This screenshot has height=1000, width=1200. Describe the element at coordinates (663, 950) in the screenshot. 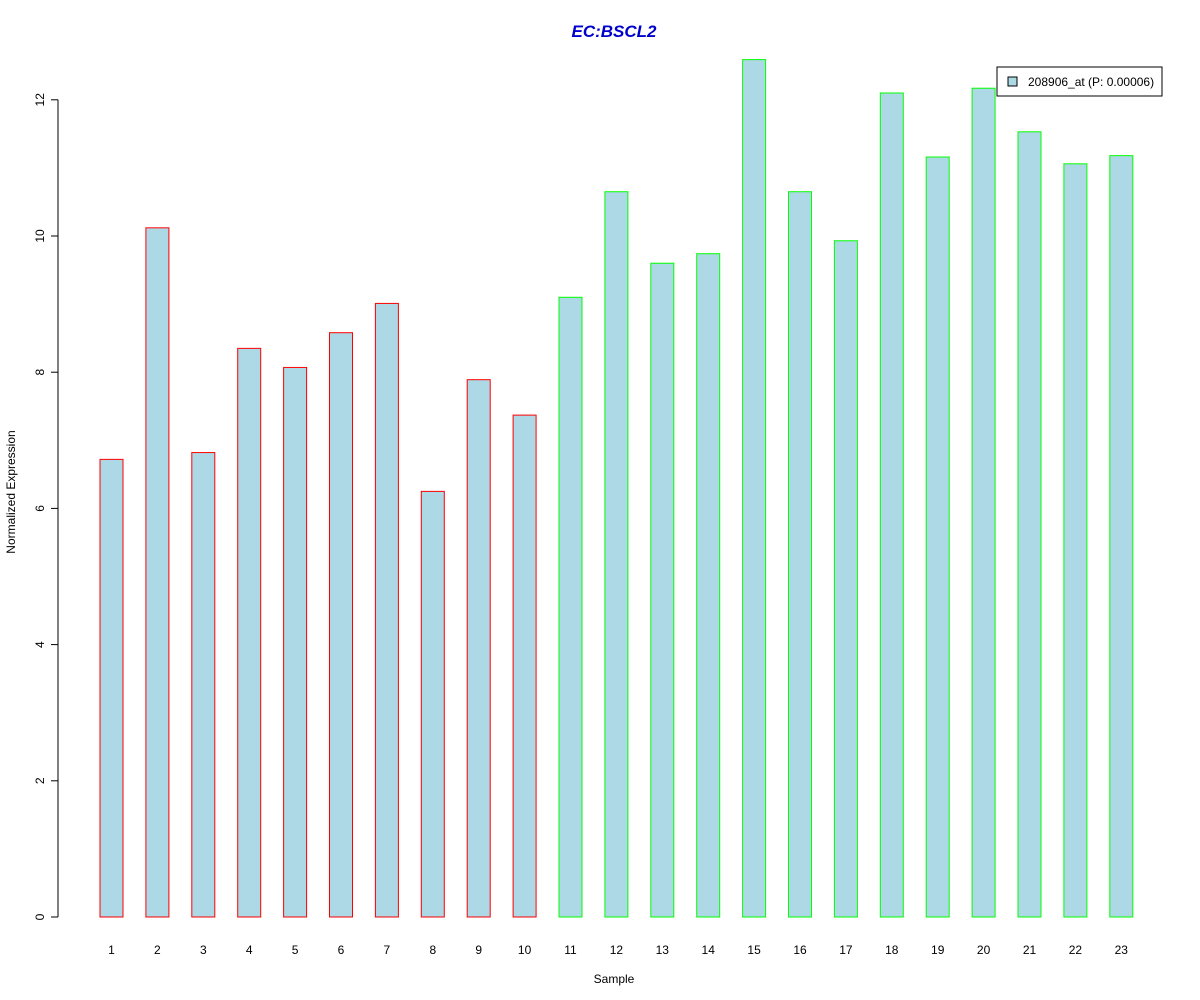

I see `x-tick-label: 13` at that location.